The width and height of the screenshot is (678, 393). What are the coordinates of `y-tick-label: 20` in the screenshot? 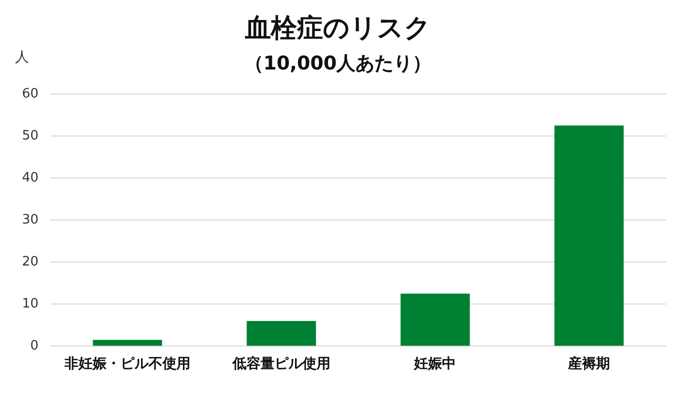 It's located at (30, 262).